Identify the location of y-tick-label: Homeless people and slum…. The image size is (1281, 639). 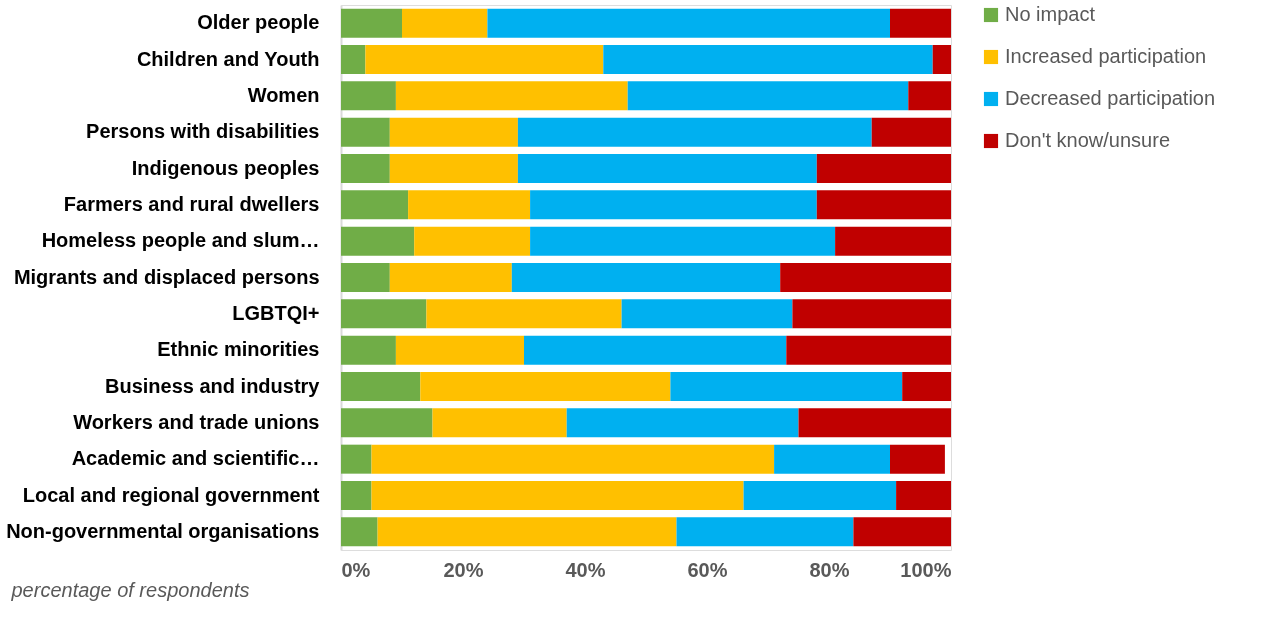
(180, 240).